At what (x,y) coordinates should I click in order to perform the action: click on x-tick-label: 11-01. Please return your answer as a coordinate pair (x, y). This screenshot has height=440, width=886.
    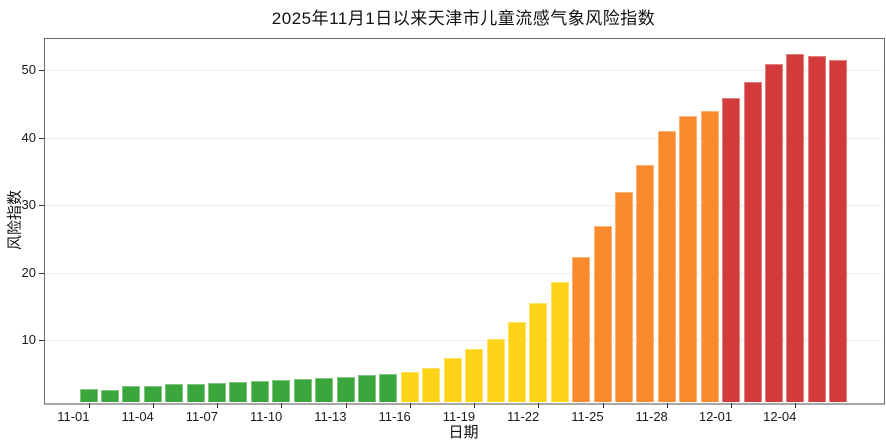
    Looking at the image, I should click on (73, 416).